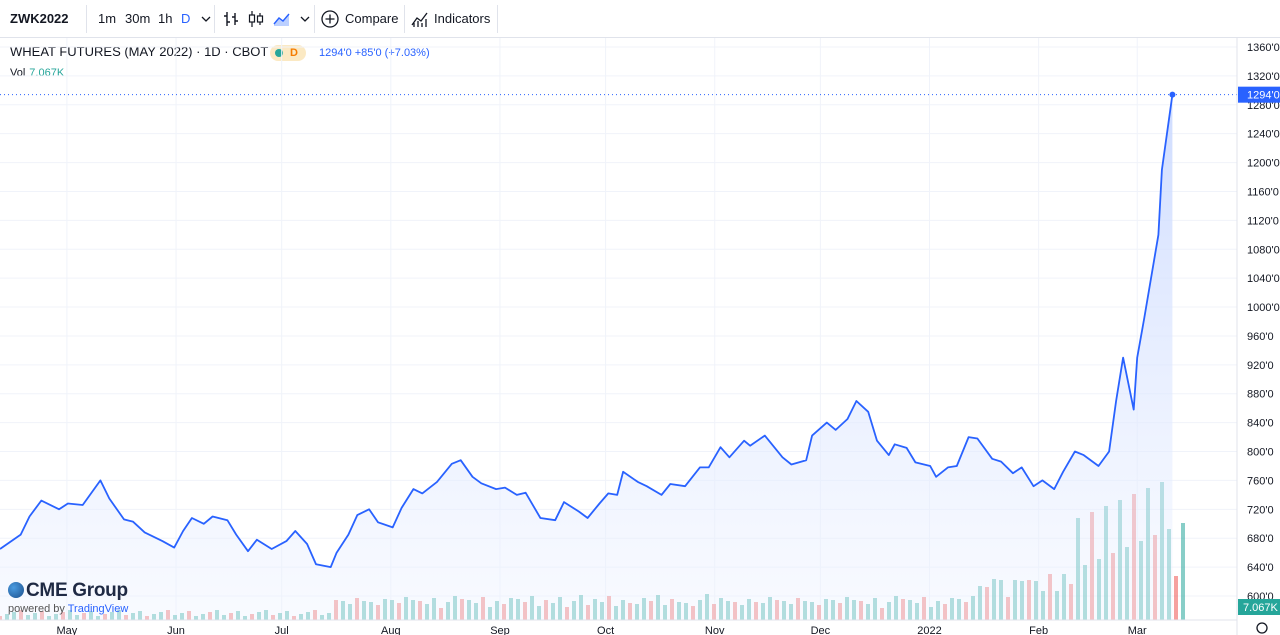 The width and height of the screenshot is (1280, 635). I want to click on x-tick-label: Dec, so click(821, 630).